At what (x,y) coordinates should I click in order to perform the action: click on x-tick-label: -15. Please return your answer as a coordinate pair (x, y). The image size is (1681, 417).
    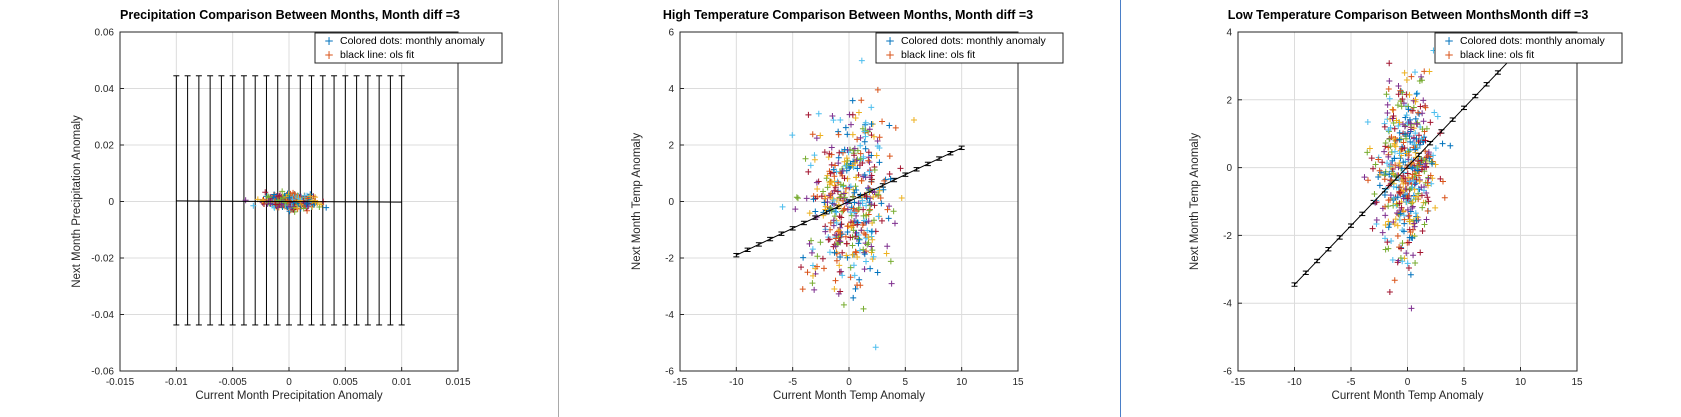
    Looking at the image, I should click on (680, 382).